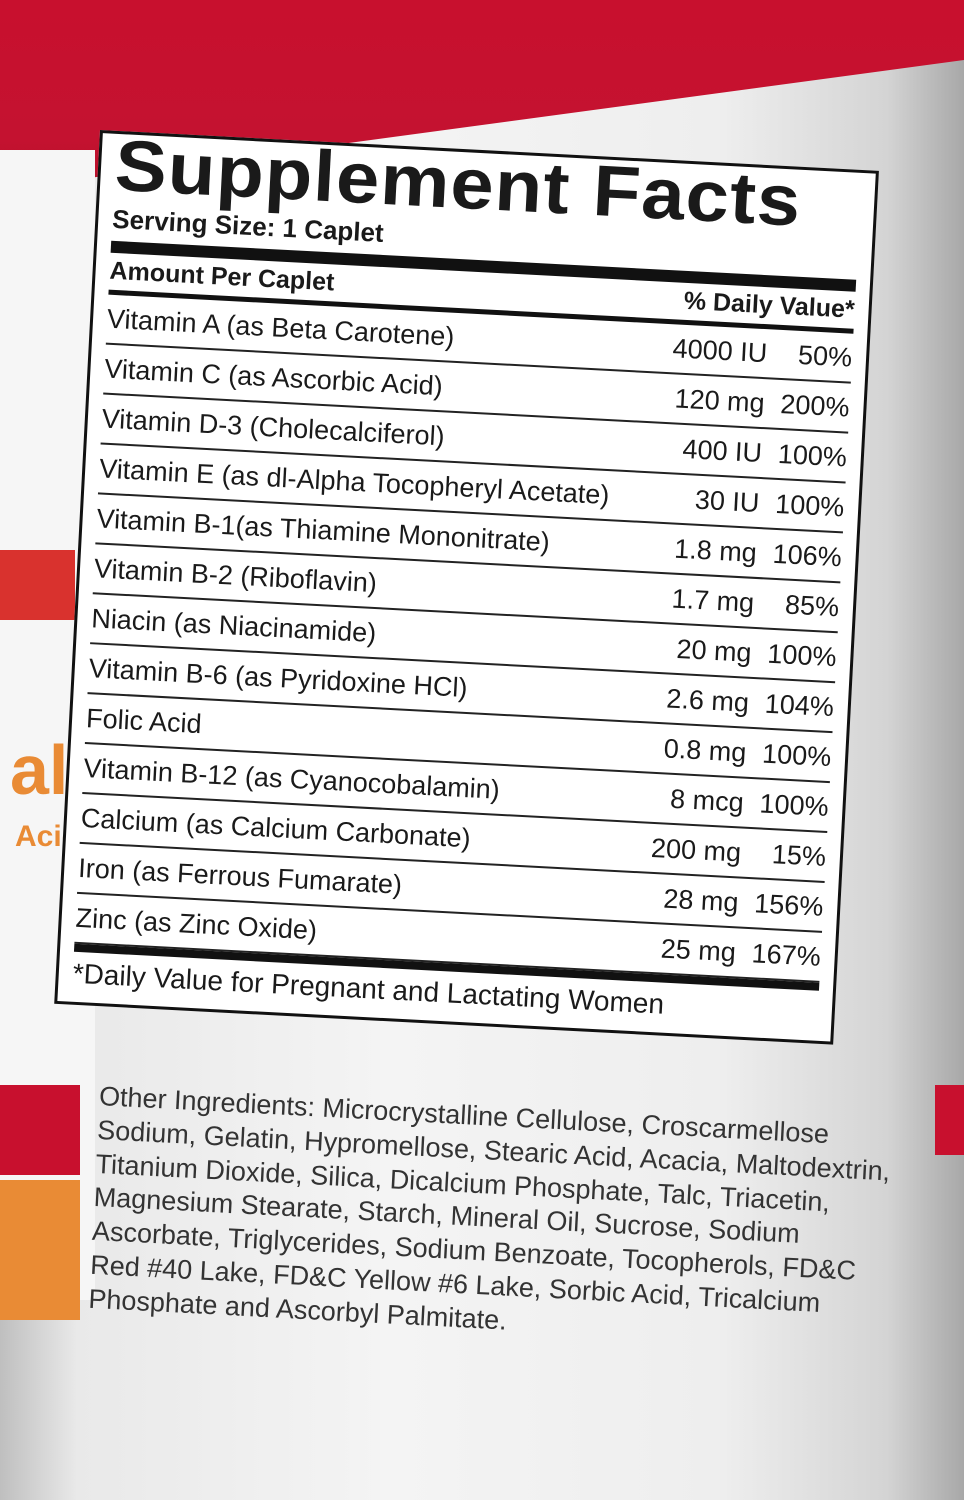  What do you see at coordinates (37, 585) in the screenshot?
I see `red-banner` at bounding box center [37, 585].